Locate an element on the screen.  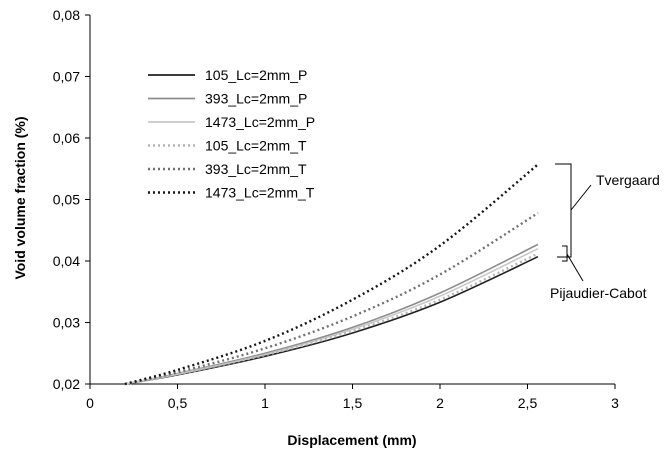
pijaudier-cabot-label: Pijaudier-Cabot is located at coordinates (598, 293).